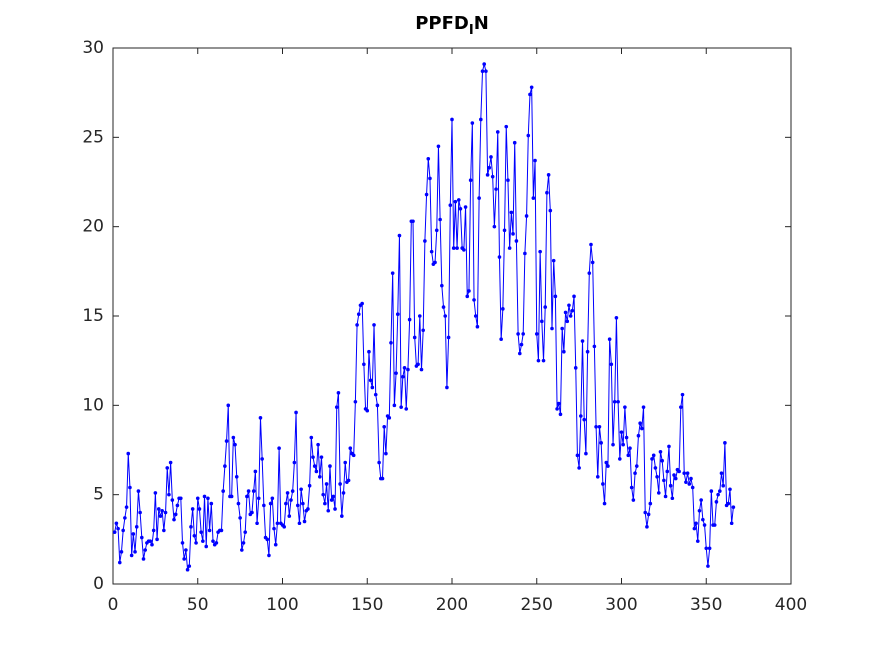 Image resolution: width=875 pixels, height=656 pixels. What do you see at coordinates (481, 23) in the screenshot?
I see `title-rest: N` at bounding box center [481, 23].